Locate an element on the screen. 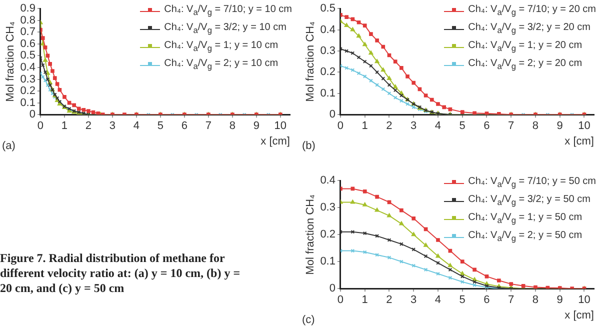 The width and height of the screenshot is (600, 326). legend-label: Ch₄: V$_{a}$/V$_{g}$ = 1; y = 50 cm is located at coordinates (525, 219).